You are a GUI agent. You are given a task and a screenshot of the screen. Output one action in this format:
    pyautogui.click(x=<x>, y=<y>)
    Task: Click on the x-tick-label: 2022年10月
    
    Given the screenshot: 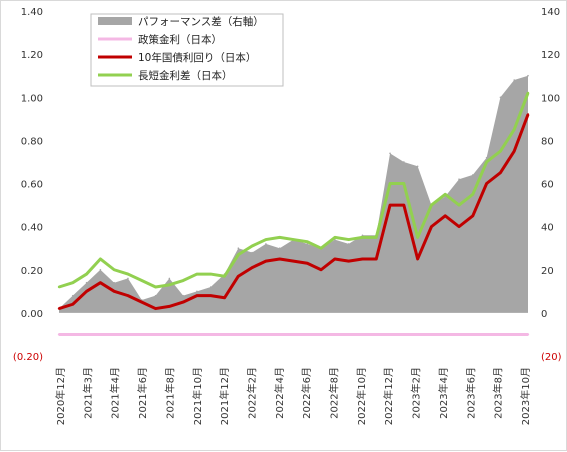 What is the action you would take?
    pyautogui.click(x=361, y=396)
    